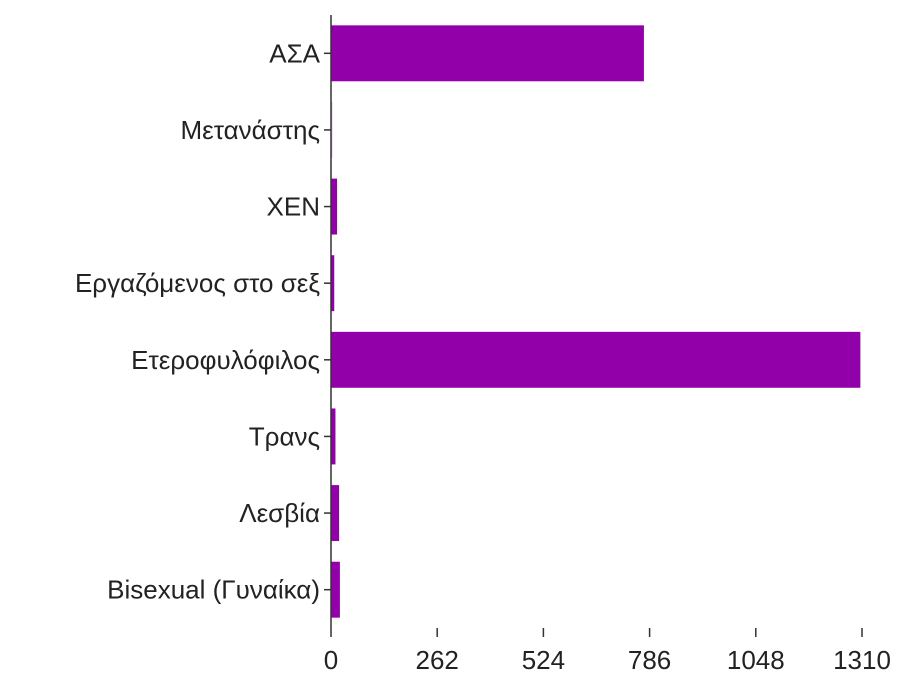 Image resolution: width=899 pixels, height=678 pixels. Describe the element at coordinates (335, 513) in the screenshot. I see `bar-λεσβία` at that location.